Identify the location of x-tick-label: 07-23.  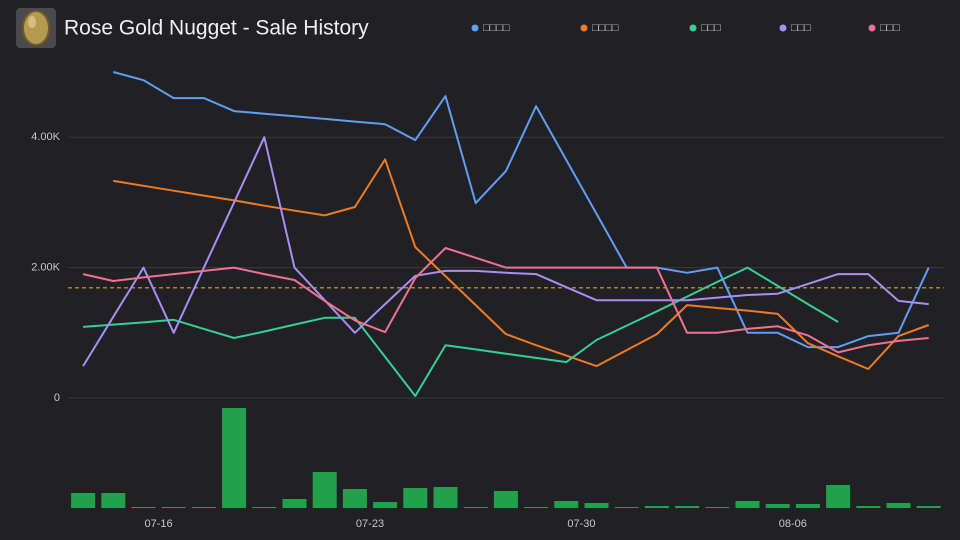
(370, 524).